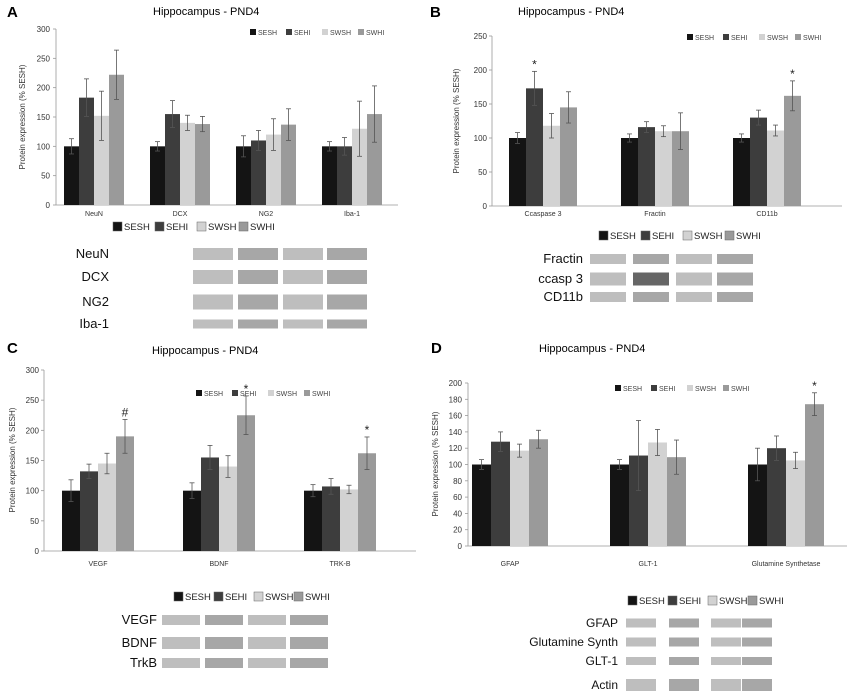 This screenshot has width=856, height=696. What do you see at coordinates (258, 596) in the screenshot?
I see `blot-legend-swatch-swsh` at bounding box center [258, 596].